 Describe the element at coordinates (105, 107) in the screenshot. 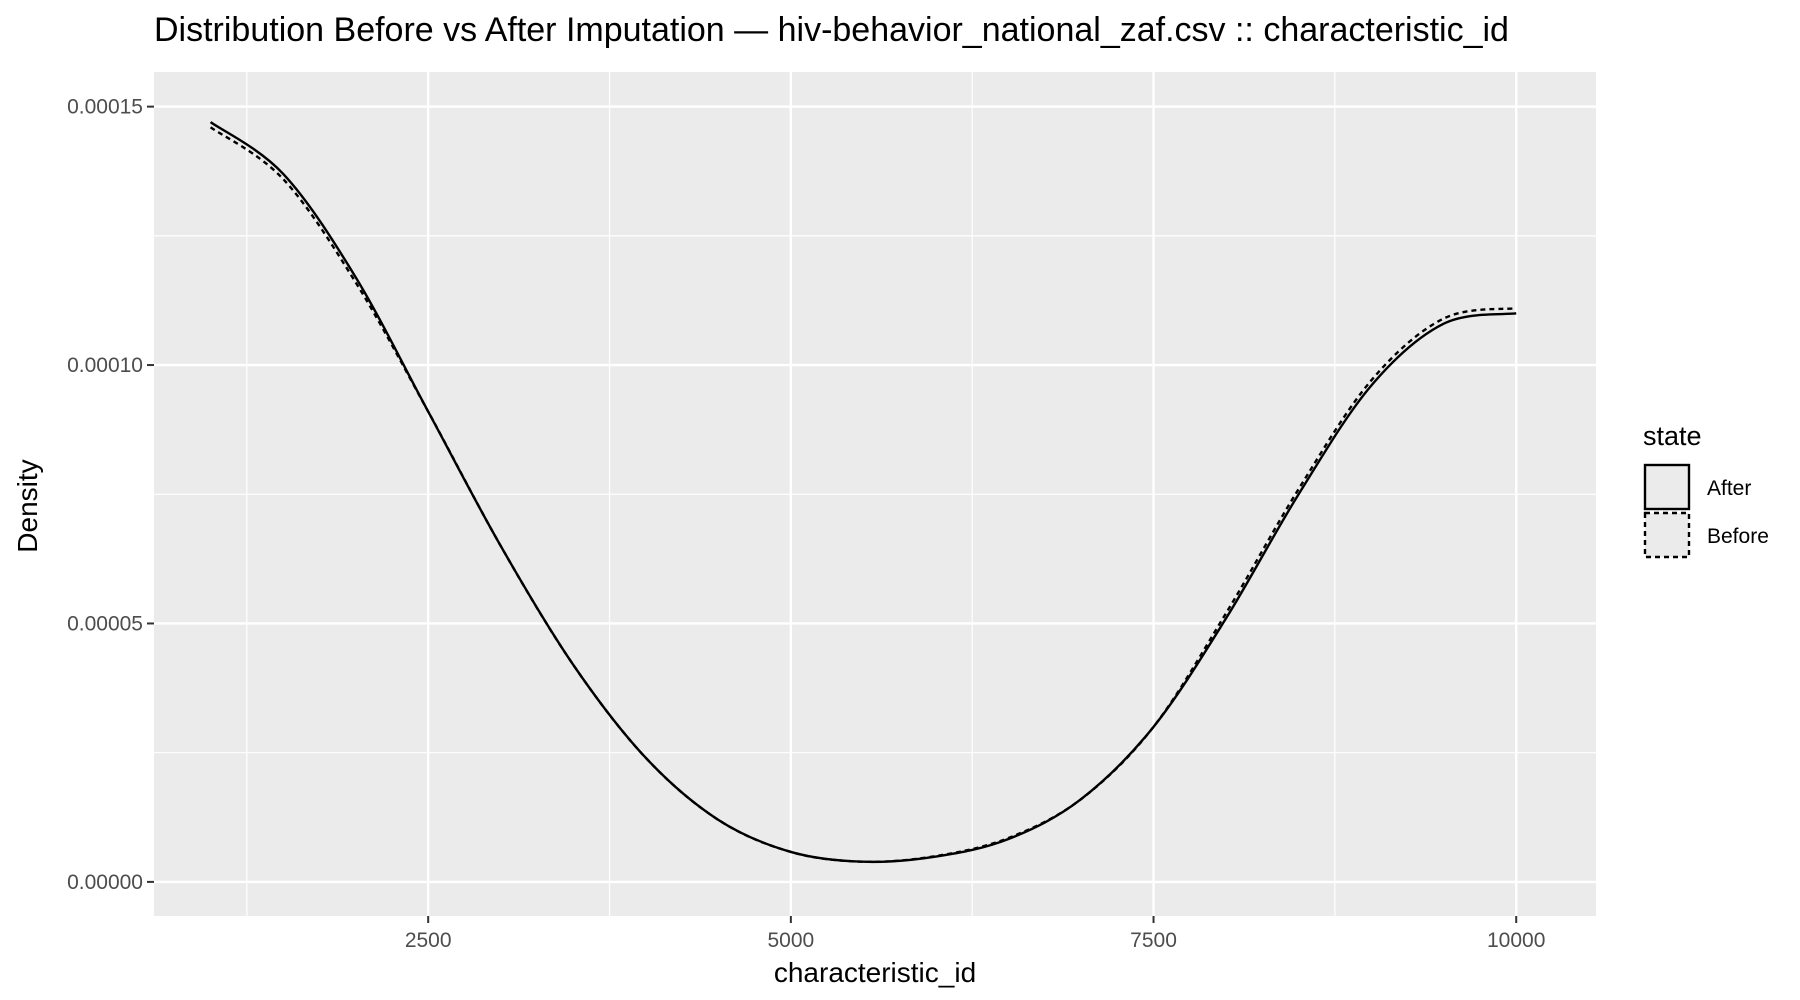

I see `y-tick-label: 0.00015` at that location.